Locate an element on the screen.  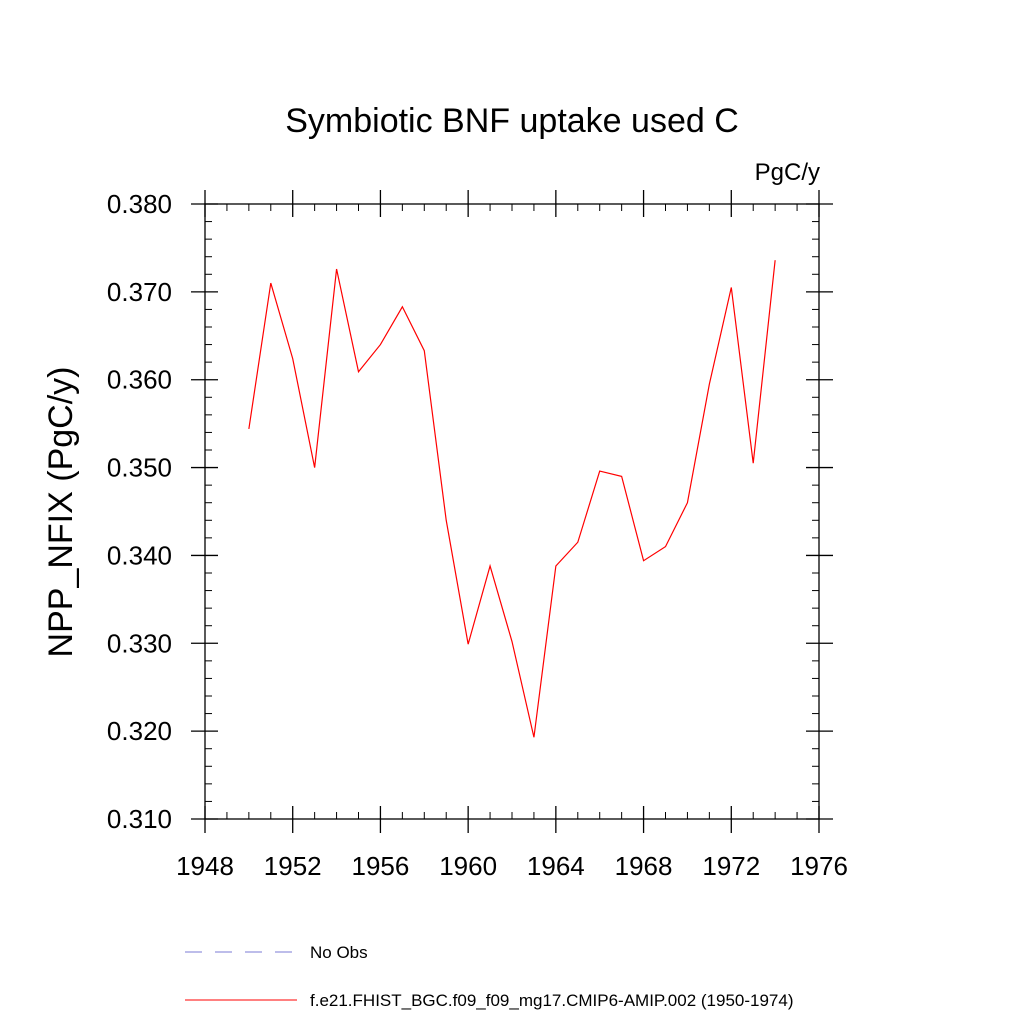
y-tick-label: 0.370 is located at coordinates (139, 292).